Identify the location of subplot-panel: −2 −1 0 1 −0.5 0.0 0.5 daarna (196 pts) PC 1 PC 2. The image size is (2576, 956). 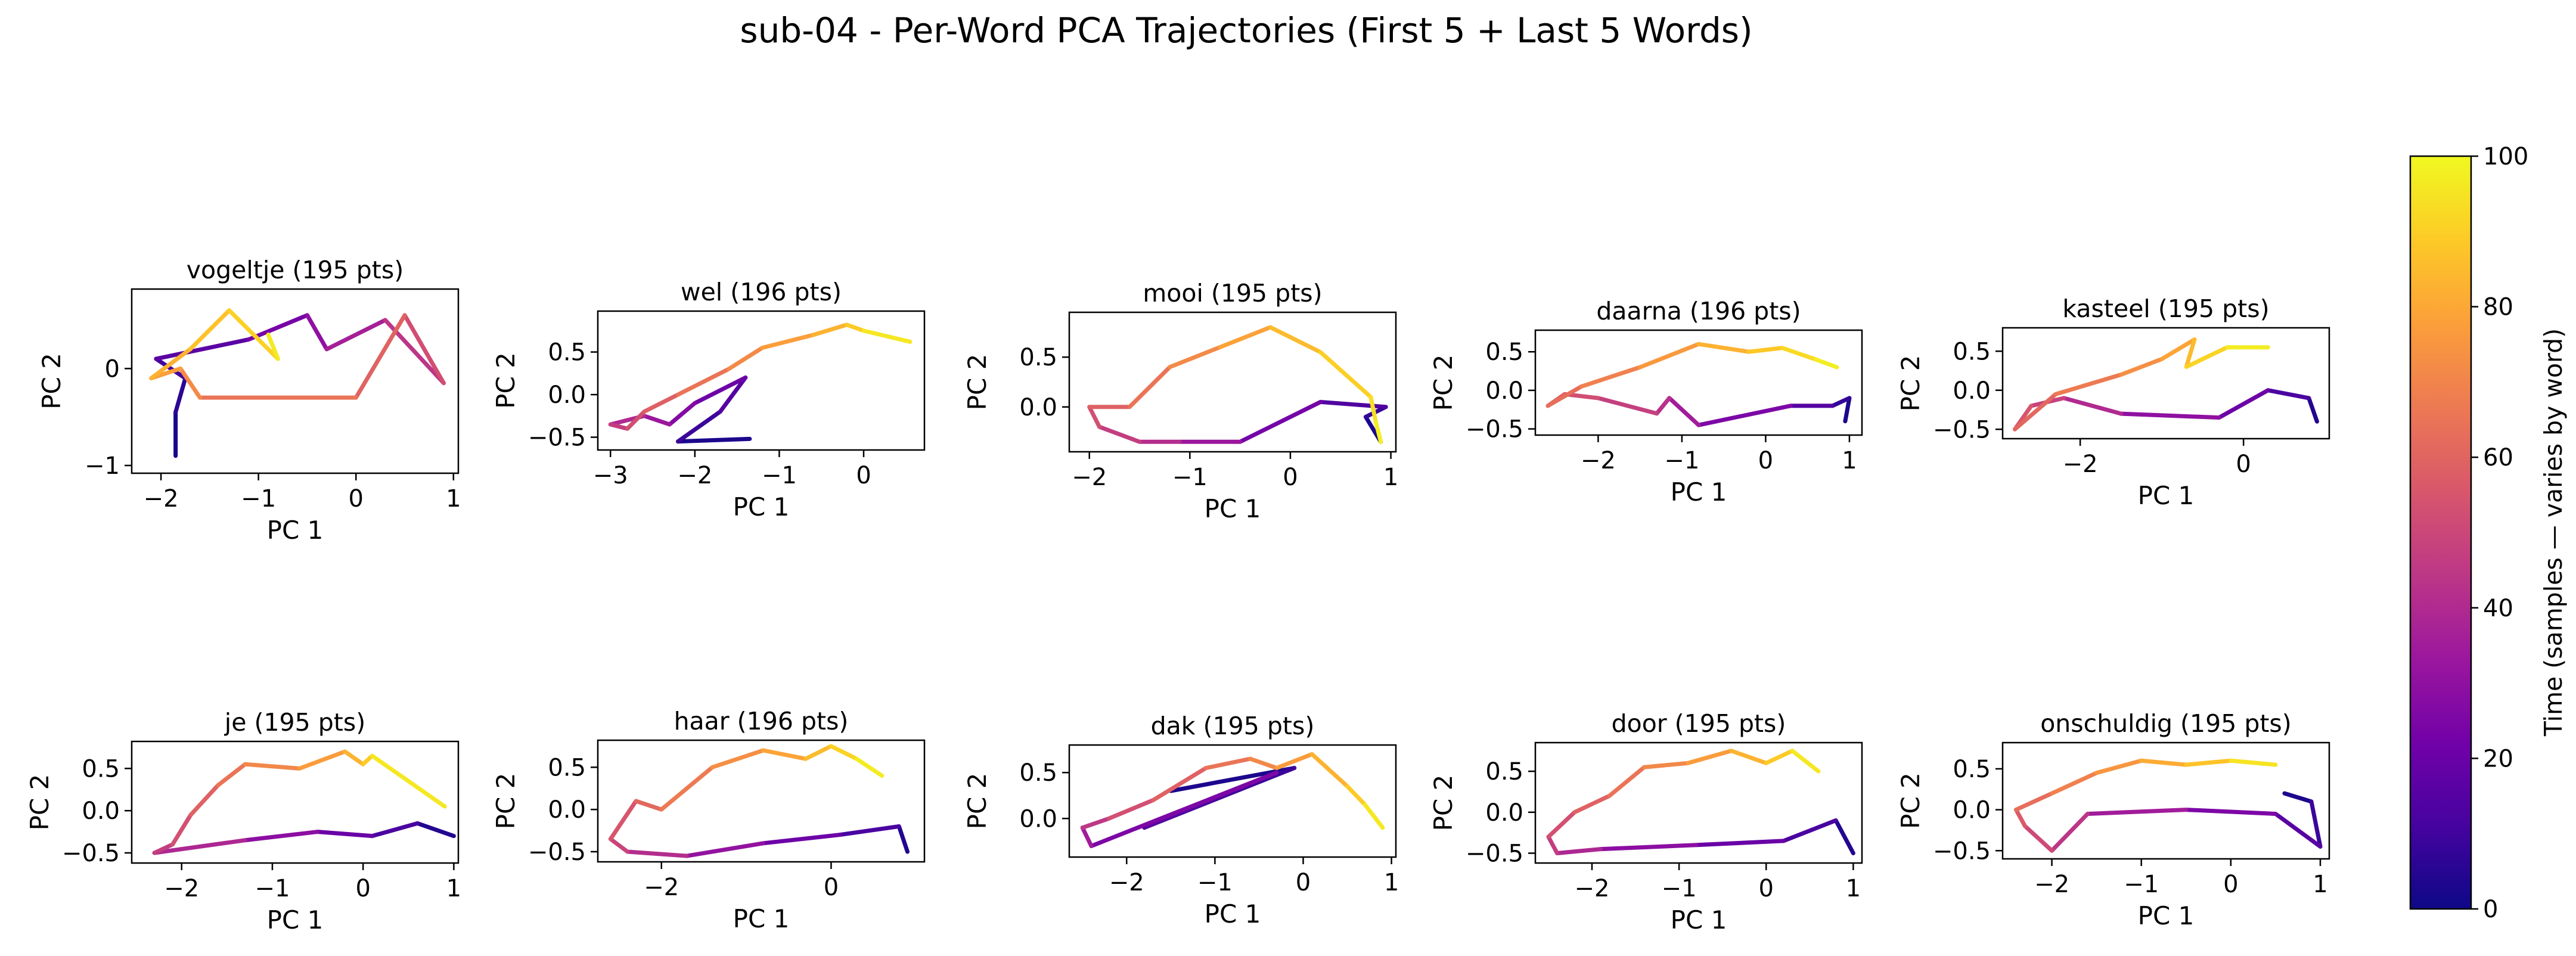
(1646, 402).